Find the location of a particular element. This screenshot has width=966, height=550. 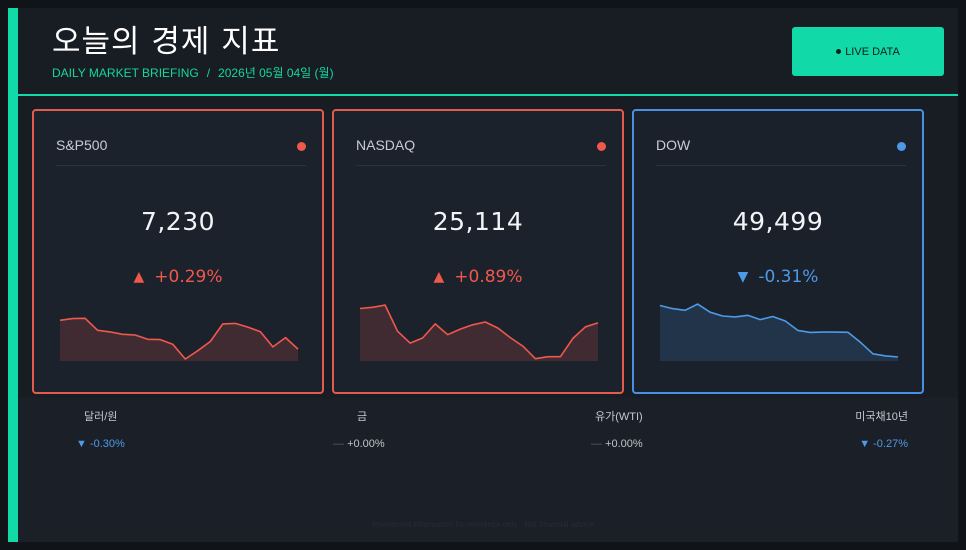

index-change: ▲ +0.89% is located at coordinates (478, 277).